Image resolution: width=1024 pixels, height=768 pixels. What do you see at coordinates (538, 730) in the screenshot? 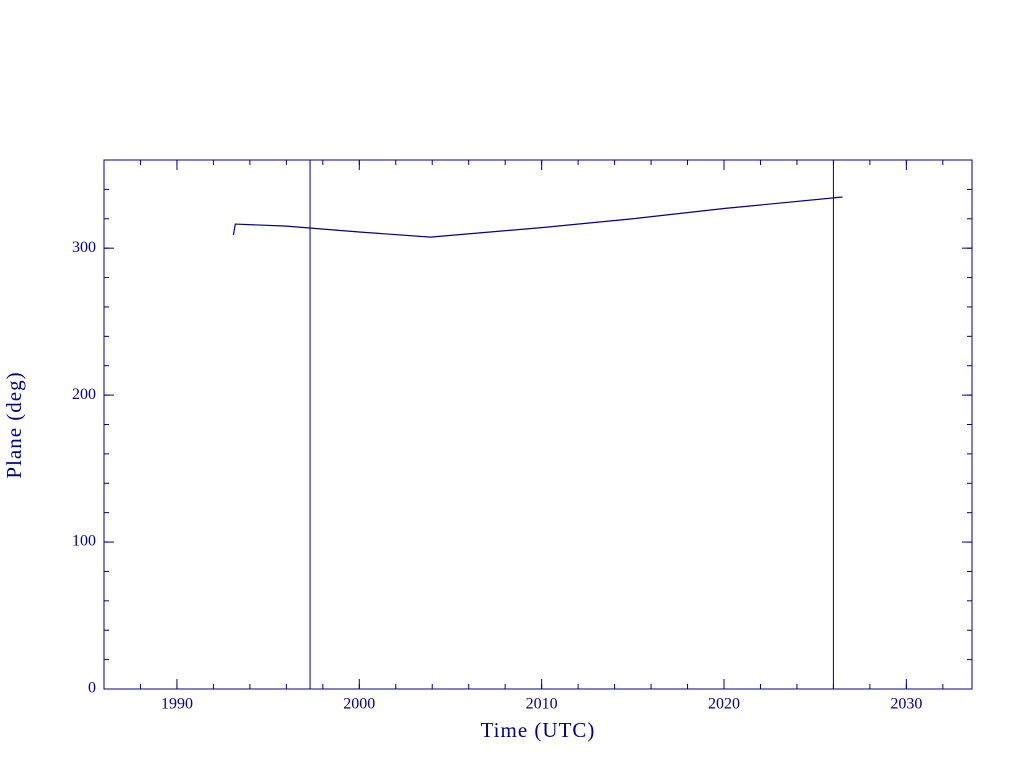
I see `x-axis-title: Time (UTC)` at bounding box center [538, 730].